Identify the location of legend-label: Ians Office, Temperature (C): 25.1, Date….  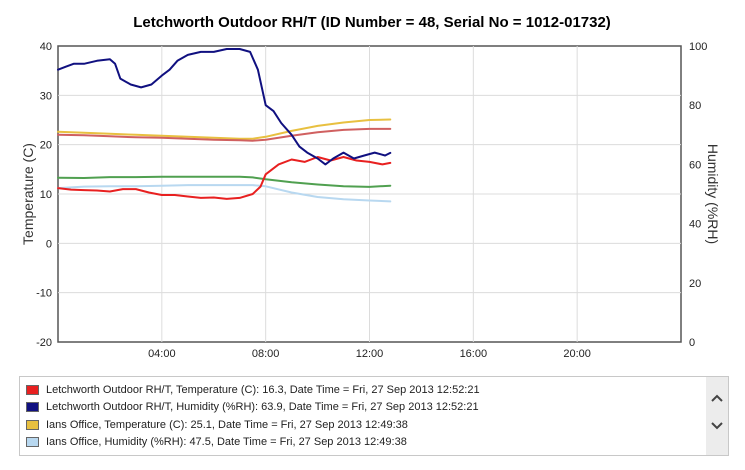
(227, 424).